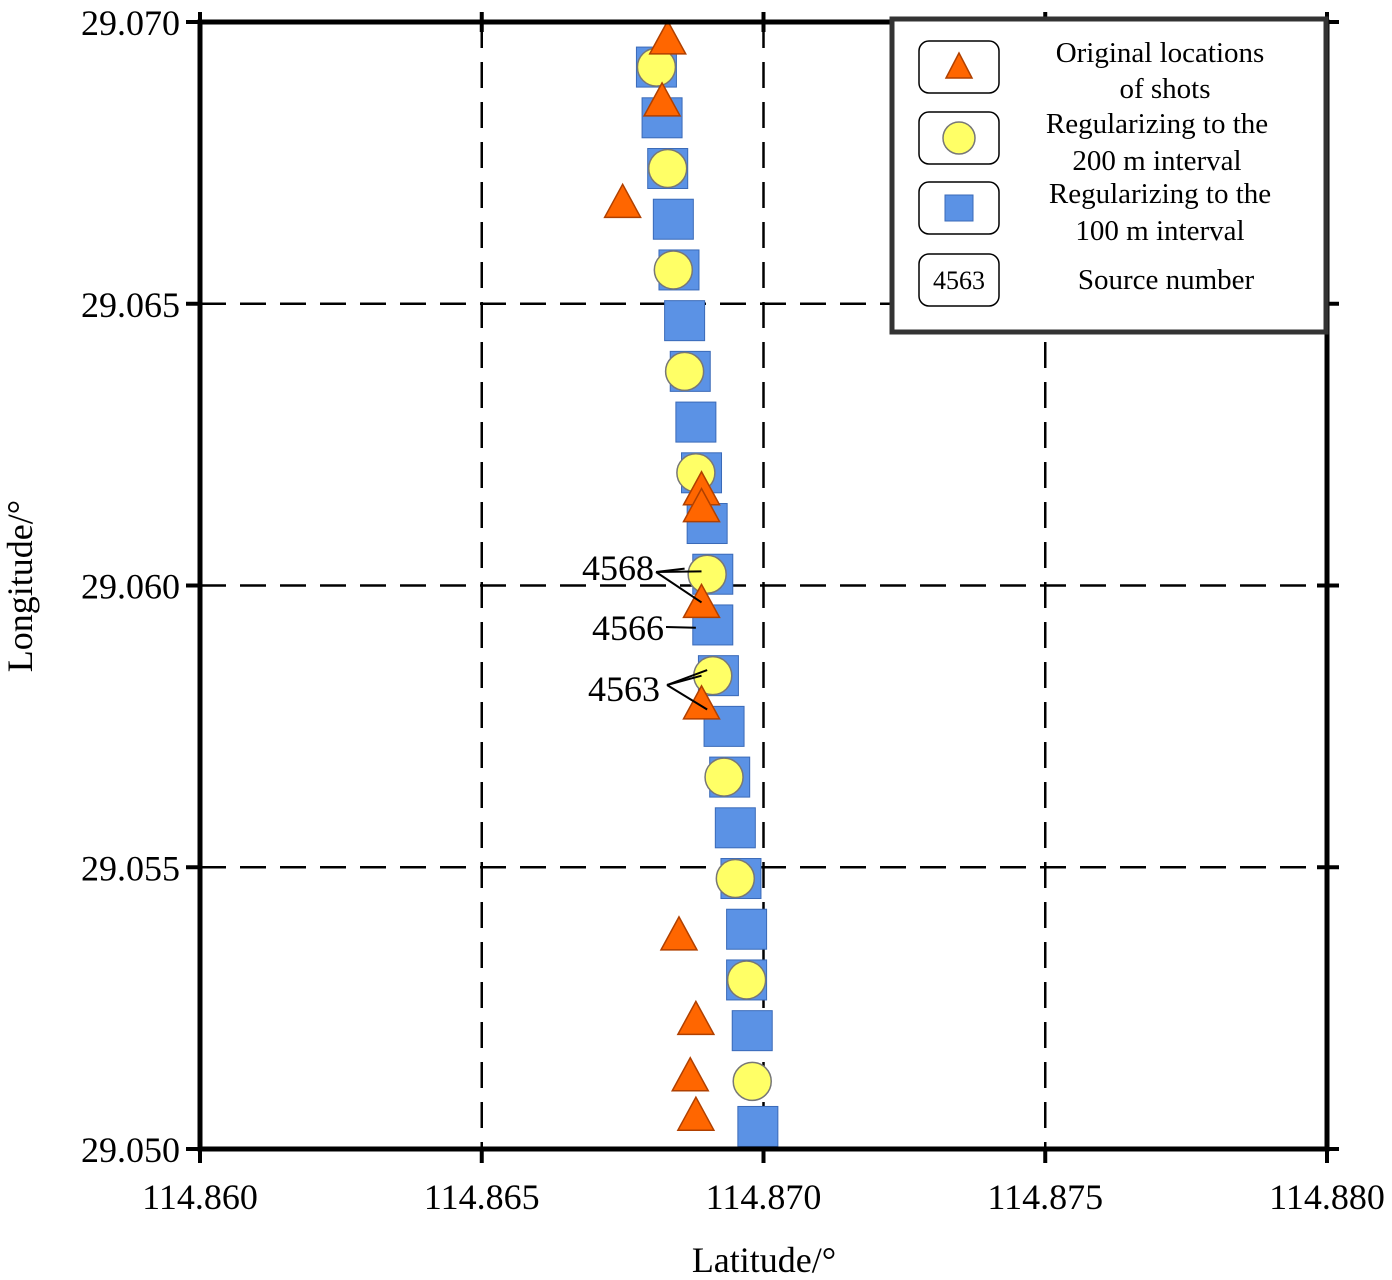 The height and width of the screenshot is (1280, 1392). Describe the element at coordinates (482, 1197) in the screenshot. I see `x-tick-label: 114.865` at that location.